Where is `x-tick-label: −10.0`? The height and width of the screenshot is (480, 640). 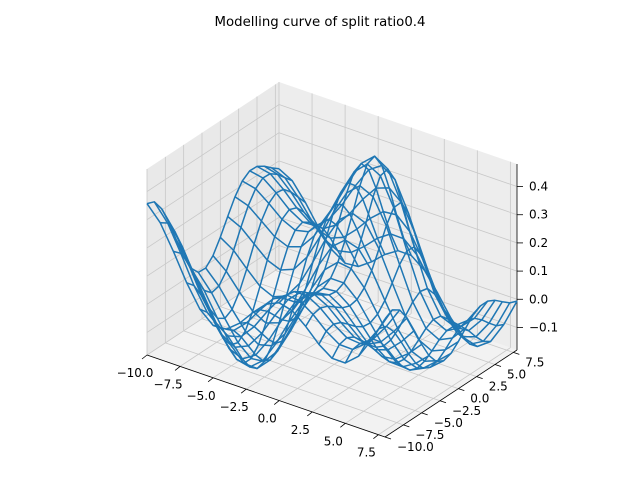 x-tick-label: −10.0 is located at coordinates (135, 373).